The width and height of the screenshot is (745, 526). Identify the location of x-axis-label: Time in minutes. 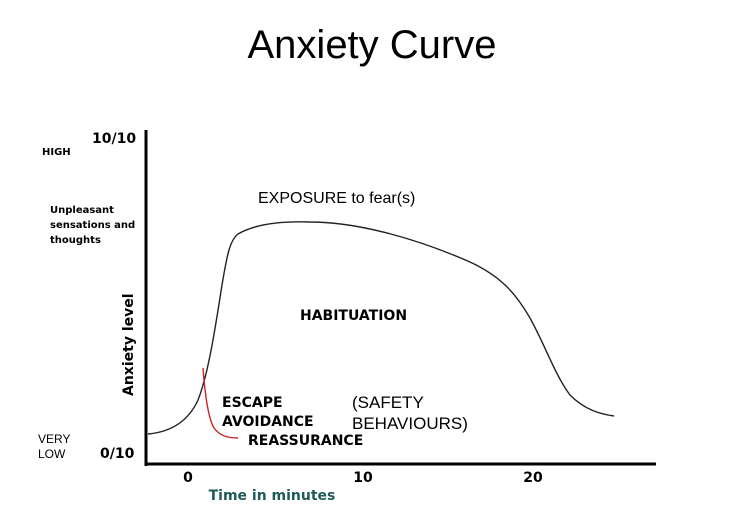
(272, 496).